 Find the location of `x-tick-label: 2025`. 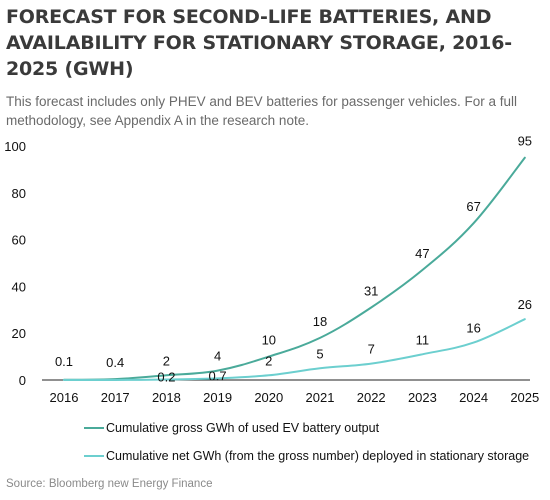

x-tick-label: 2025 is located at coordinates (524, 397).